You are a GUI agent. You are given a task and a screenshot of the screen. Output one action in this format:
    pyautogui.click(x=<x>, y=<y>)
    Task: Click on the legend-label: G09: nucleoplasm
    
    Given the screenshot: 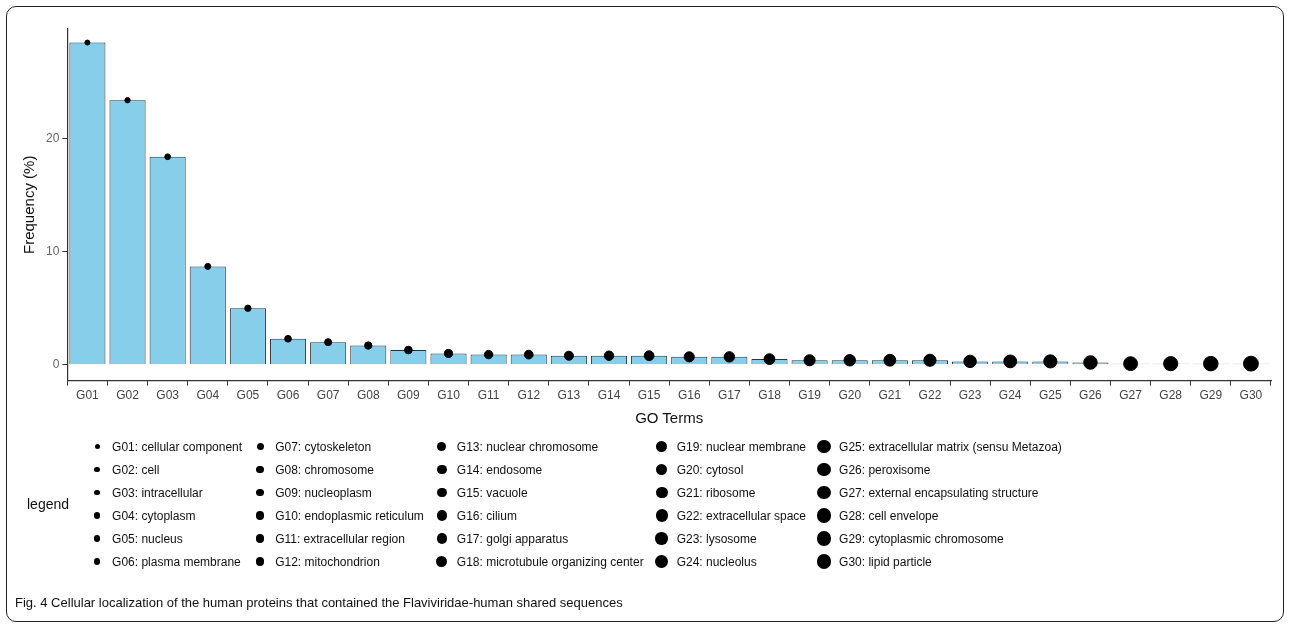 What is the action you would take?
    pyautogui.click(x=323, y=492)
    